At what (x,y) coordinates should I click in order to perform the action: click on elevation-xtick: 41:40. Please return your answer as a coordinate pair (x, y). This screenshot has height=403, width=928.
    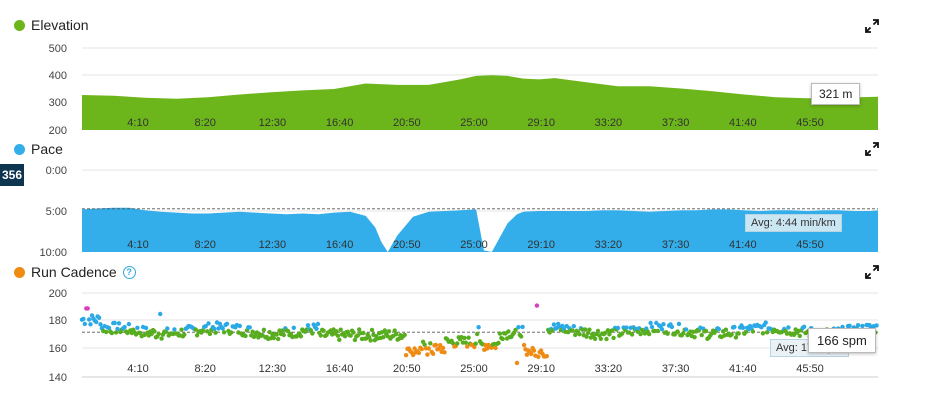
    Looking at the image, I should click on (743, 123).